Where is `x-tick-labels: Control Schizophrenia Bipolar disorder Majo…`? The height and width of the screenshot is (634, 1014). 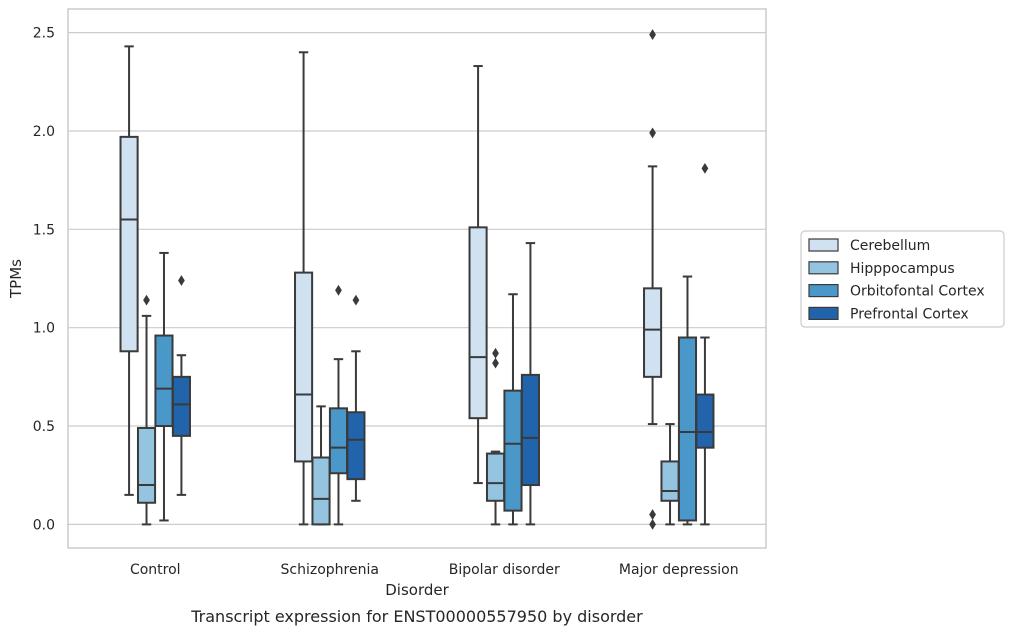
x-tick-labels: Control Schizophrenia Bipolar disorder Majo… is located at coordinates (434, 570).